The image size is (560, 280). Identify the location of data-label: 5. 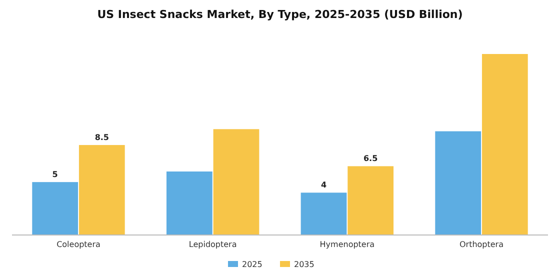
(55, 175).